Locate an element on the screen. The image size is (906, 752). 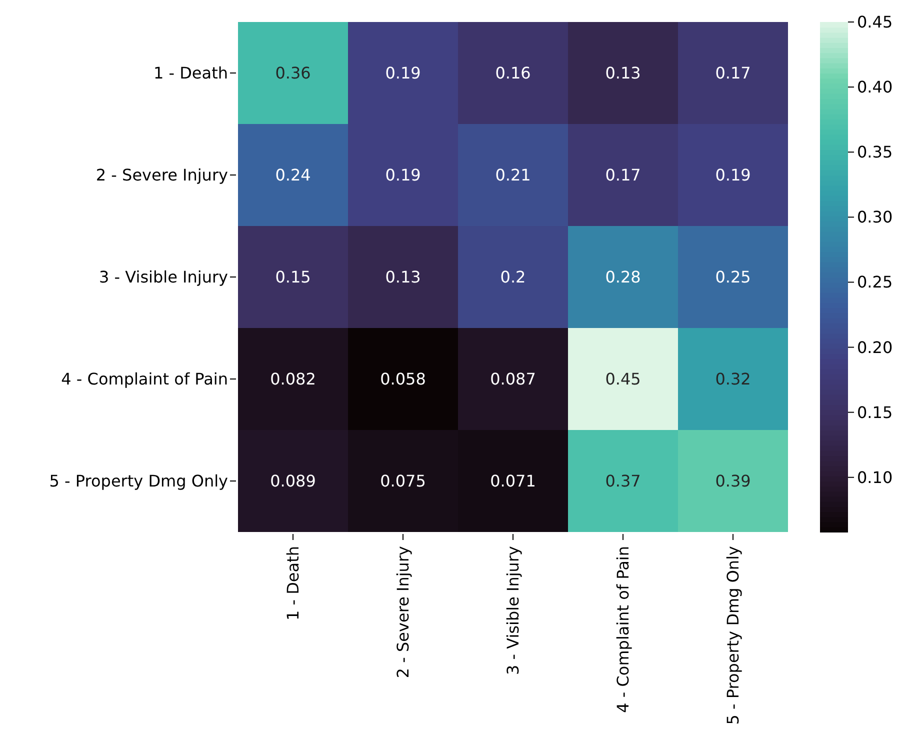
color-bar-label: 0.40 is located at coordinates (875, 87).